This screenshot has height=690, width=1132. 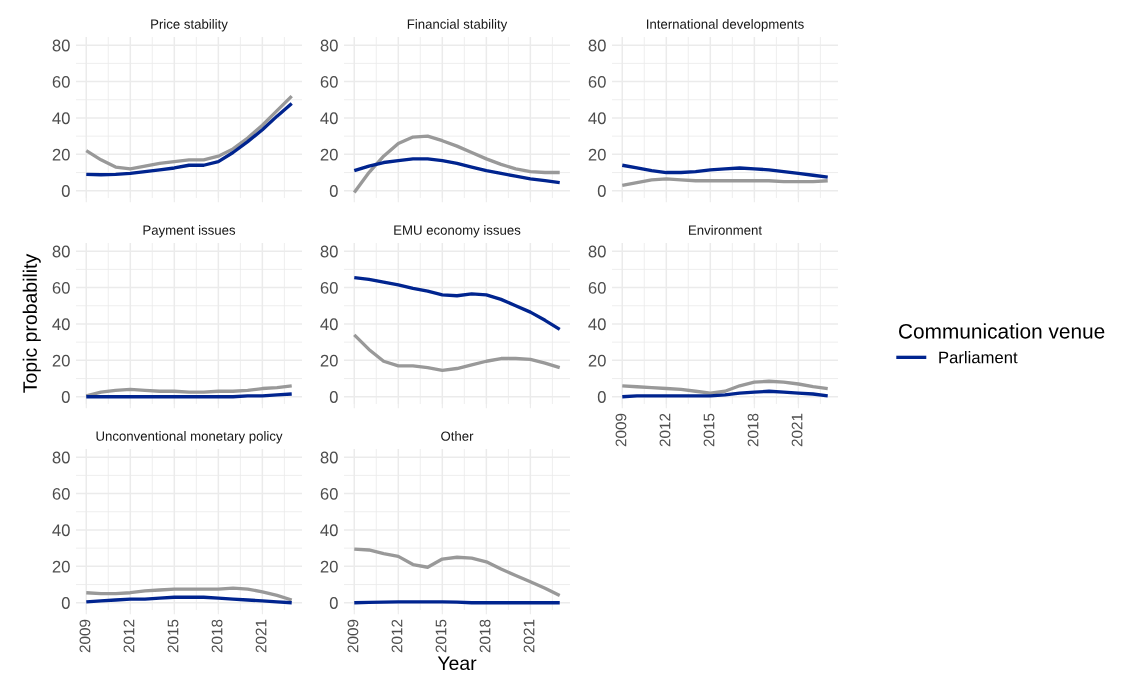 What do you see at coordinates (189, 231) in the screenshot?
I see `chart-title: Payment issues` at bounding box center [189, 231].